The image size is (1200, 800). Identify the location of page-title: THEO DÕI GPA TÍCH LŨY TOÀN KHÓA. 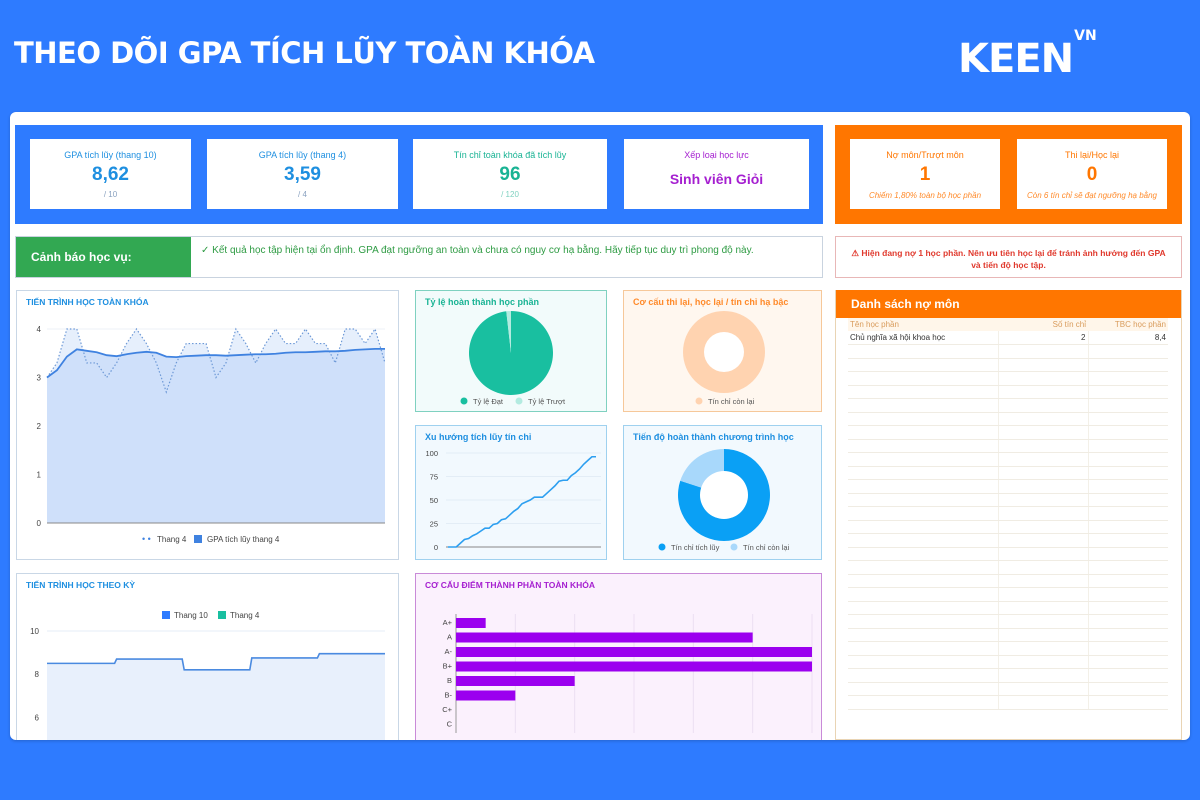
(304, 53).